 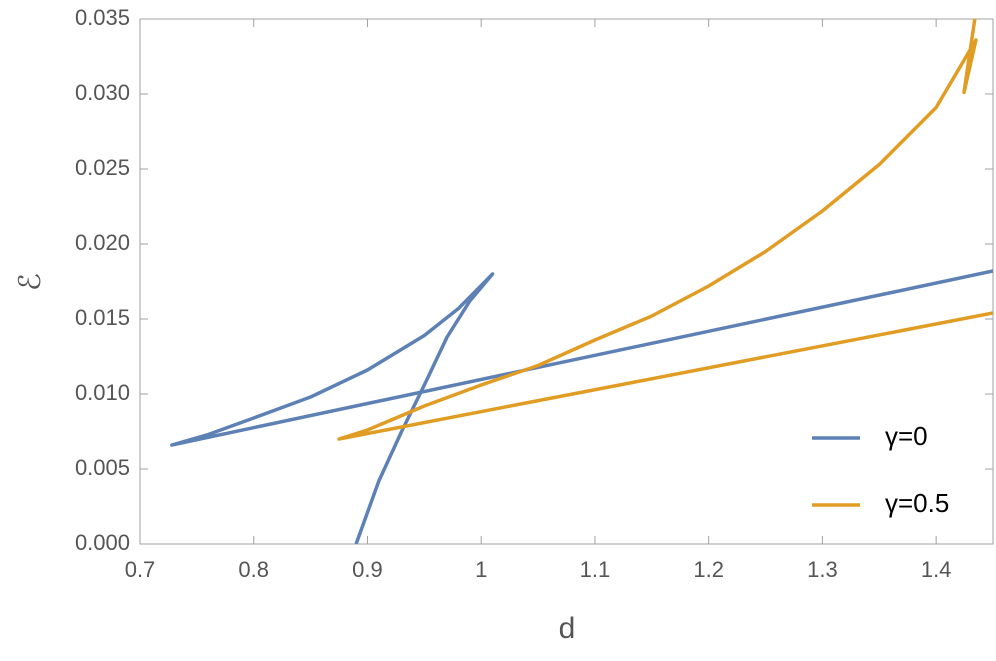 What do you see at coordinates (708, 569) in the screenshot?
I see `x-tick-label: 1.2` at bounding box center [708, 569].